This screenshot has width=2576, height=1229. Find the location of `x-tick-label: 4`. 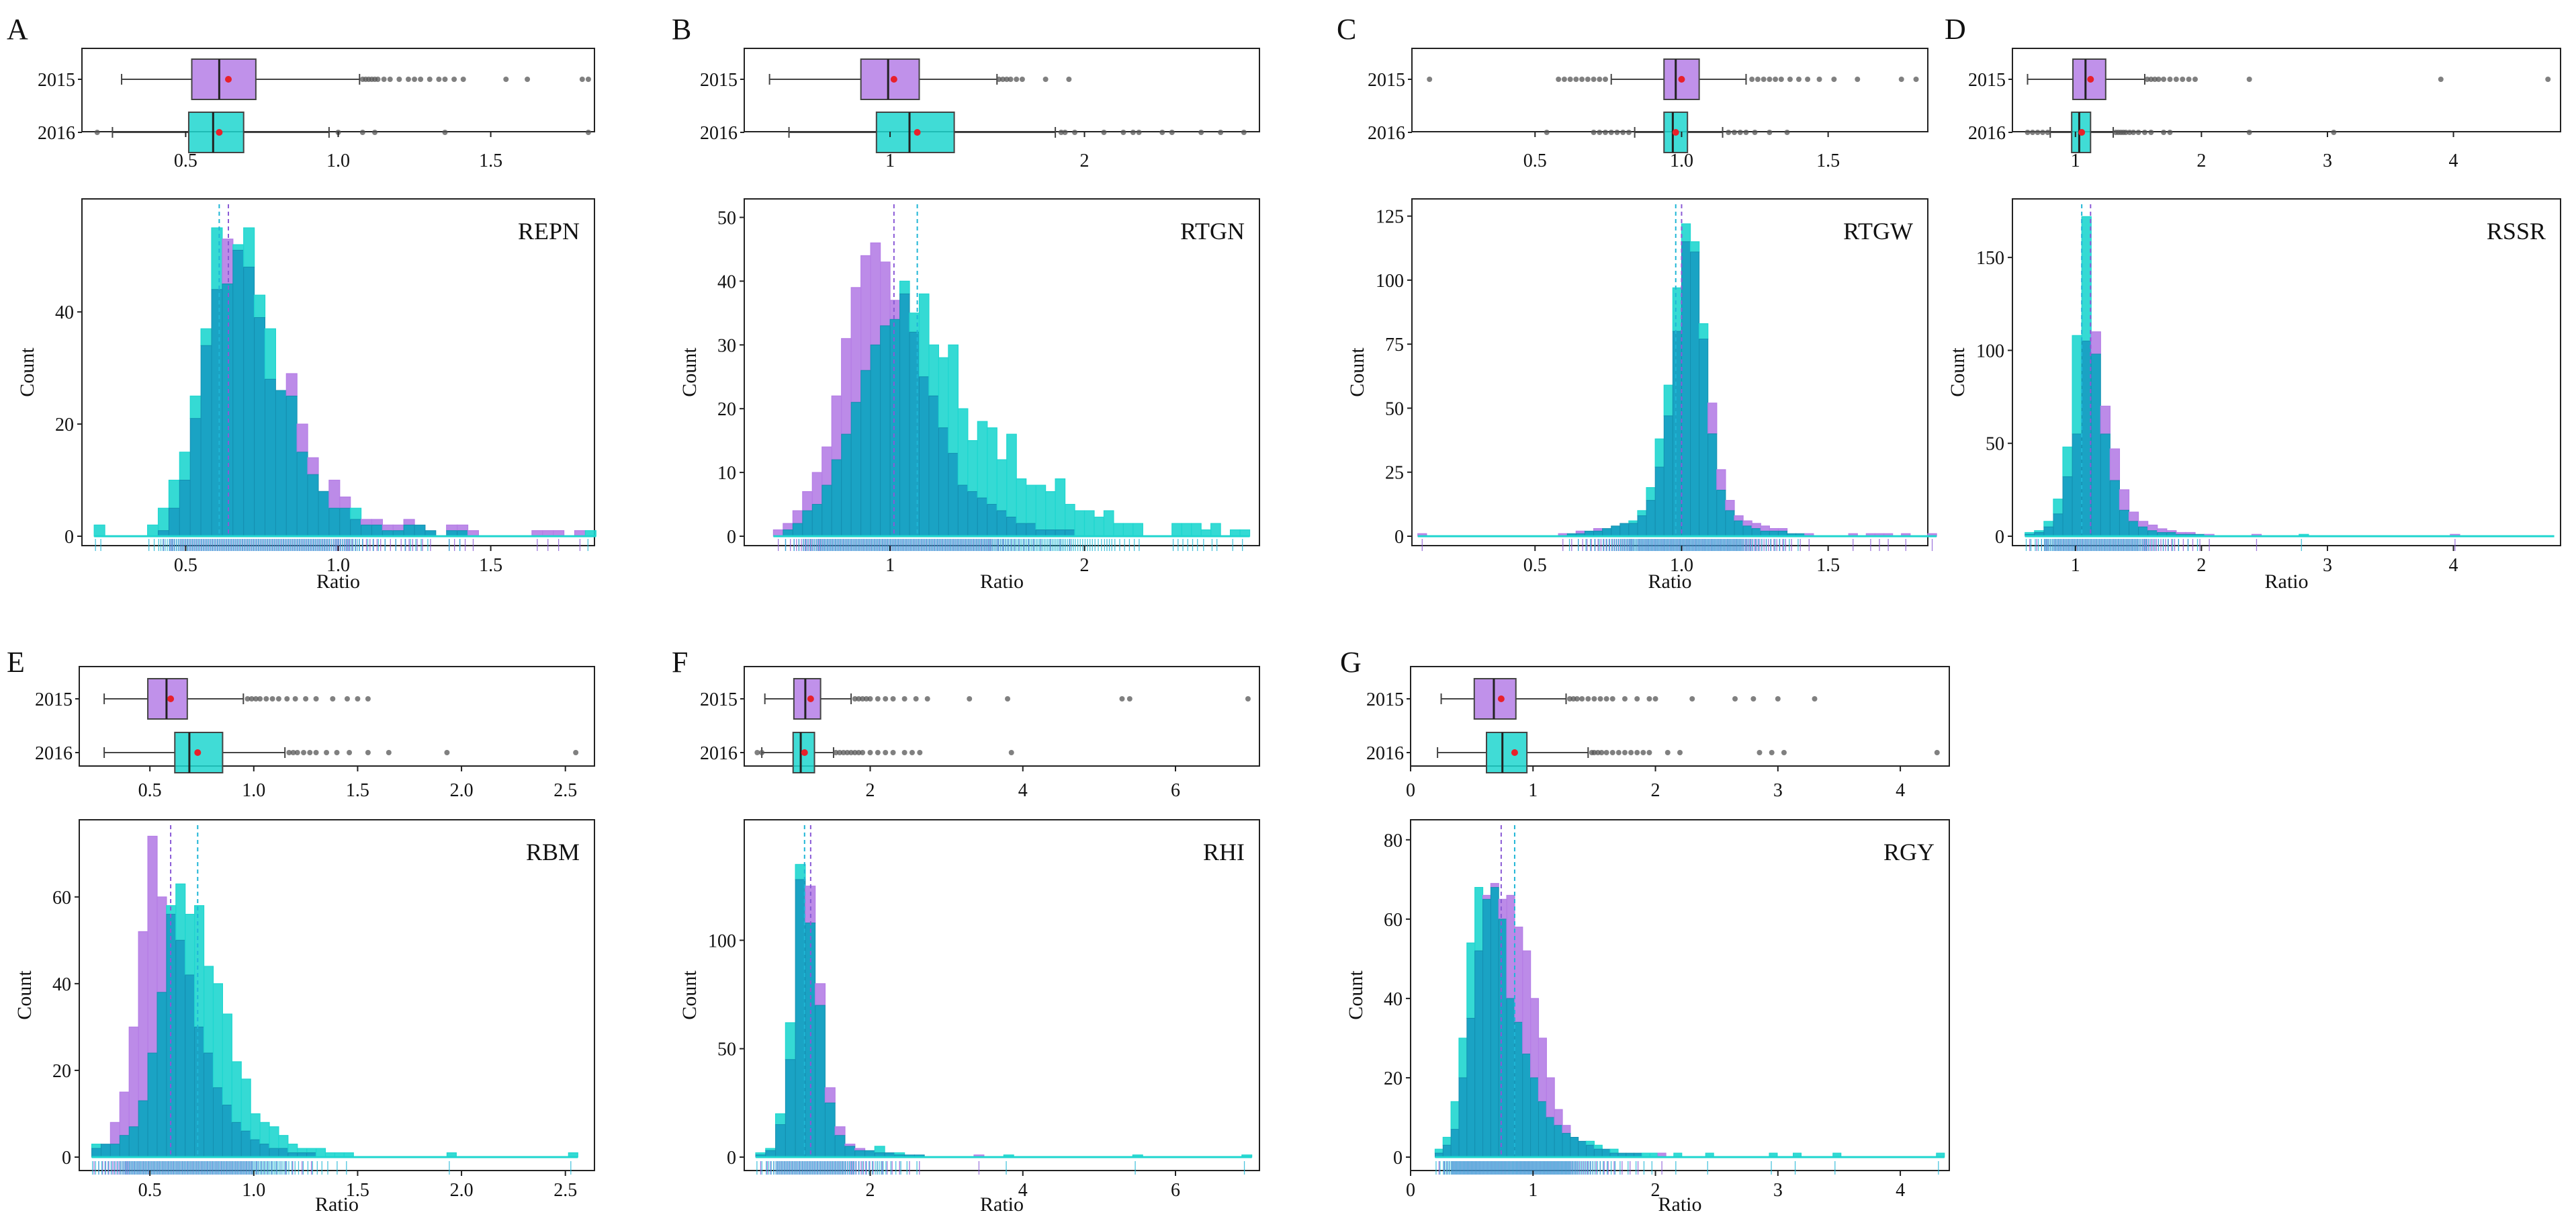

x-tick-label: 4 is located at coordinates (1901, 1190).